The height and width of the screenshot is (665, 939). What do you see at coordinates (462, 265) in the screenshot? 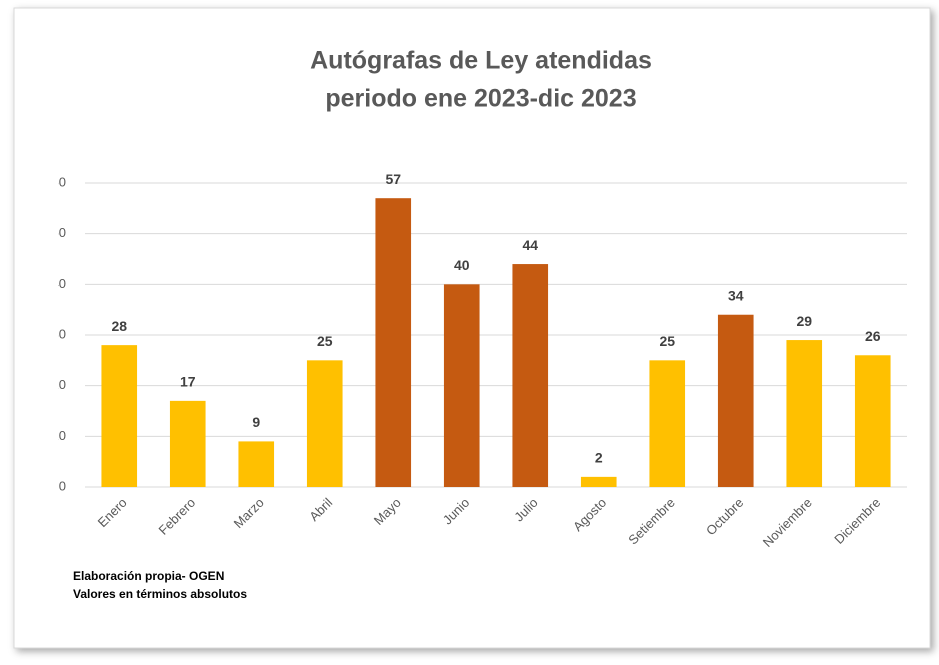
I see `data-label: 40` at bounding box center [462, 265].